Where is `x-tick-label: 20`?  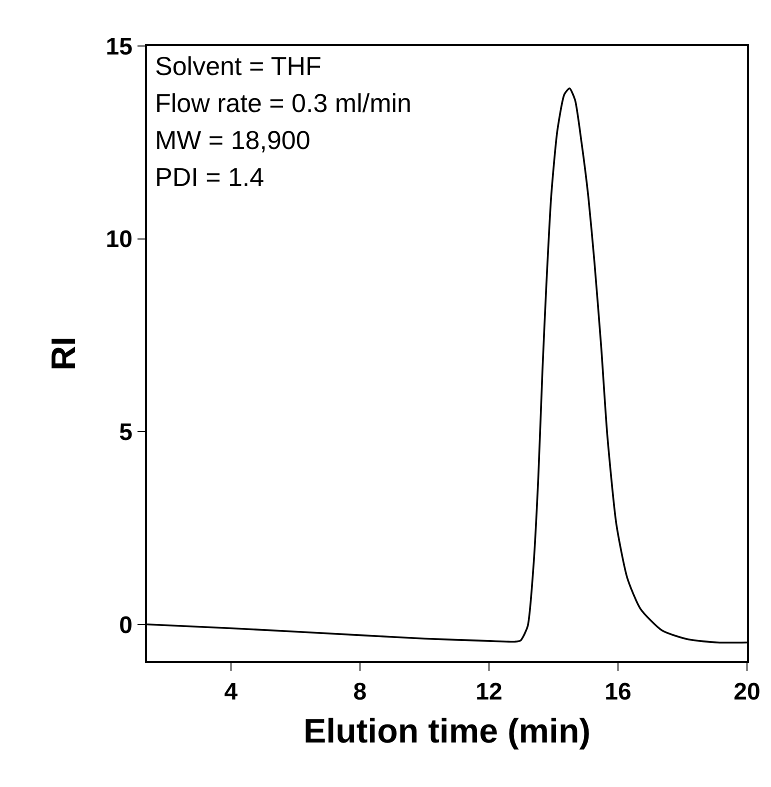
x-tick-label: 20 is located at coordinates (747, 692).